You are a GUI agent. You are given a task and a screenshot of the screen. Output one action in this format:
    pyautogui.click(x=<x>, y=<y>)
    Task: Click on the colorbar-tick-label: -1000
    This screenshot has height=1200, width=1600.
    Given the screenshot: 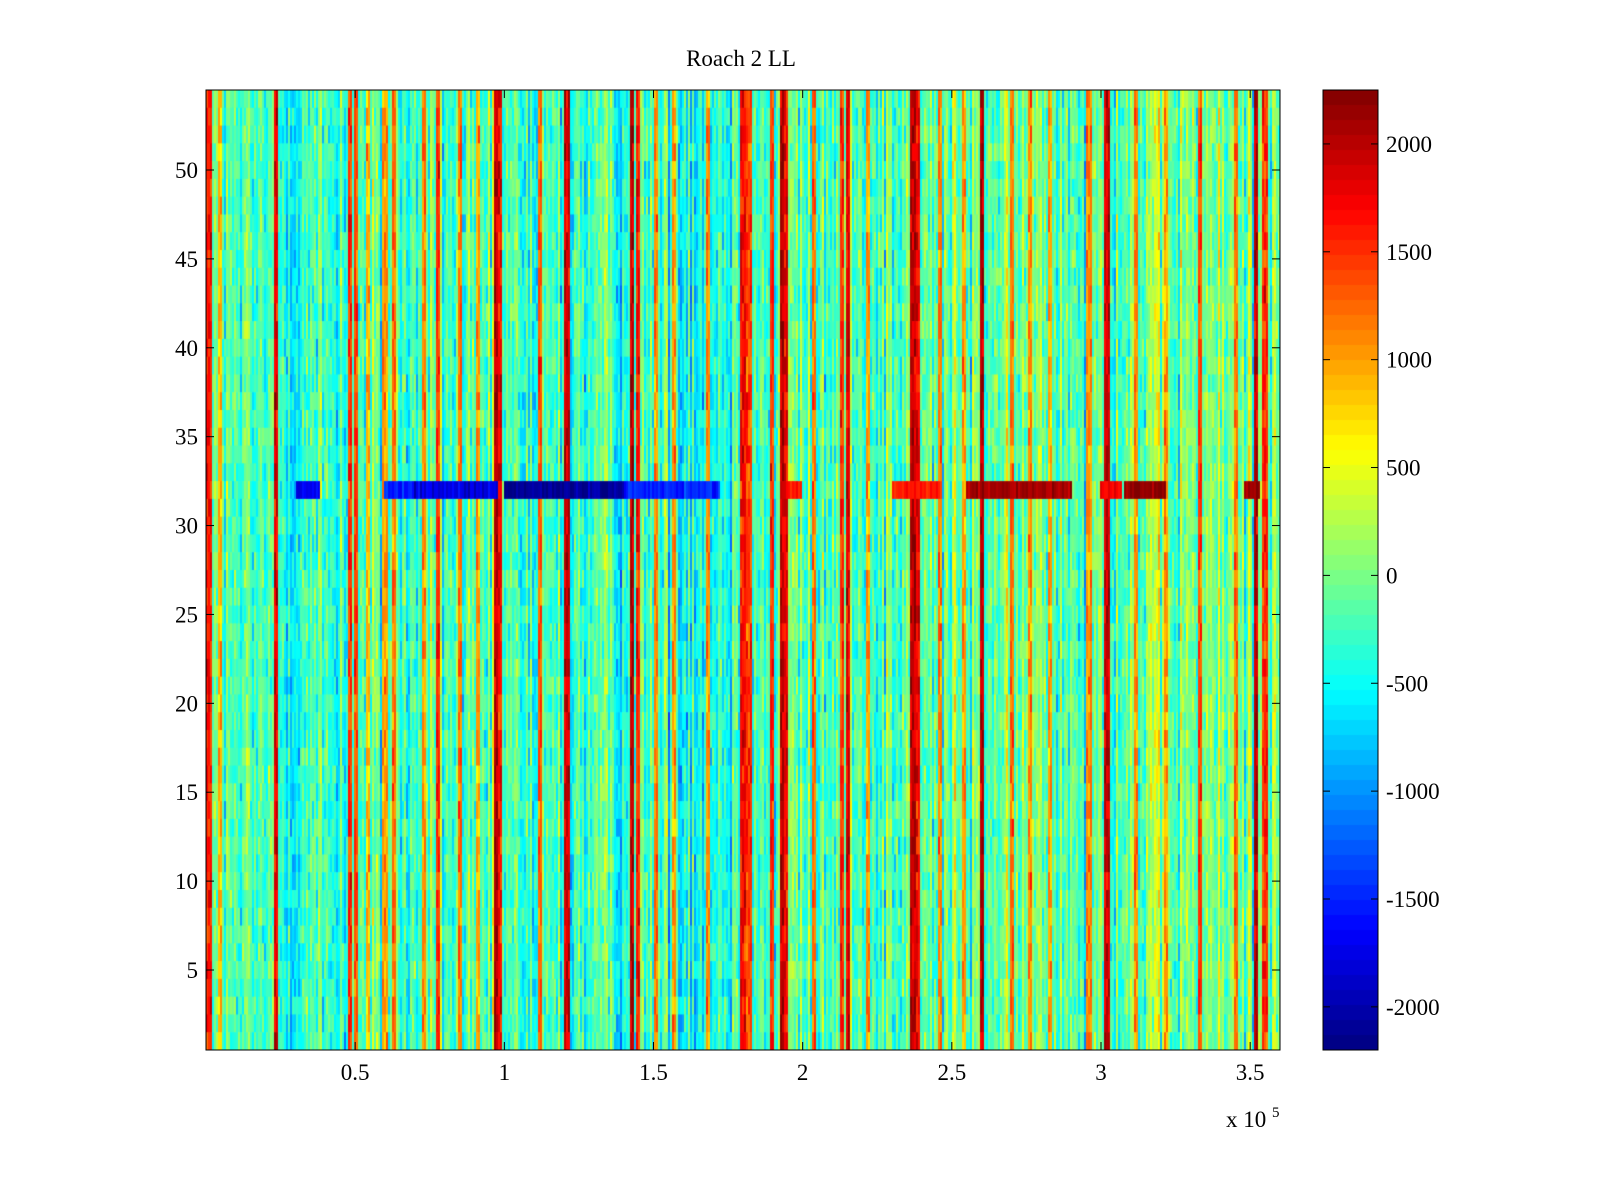 What is the action you would take?
    pyautogui.click(x=1413, y=791)
    